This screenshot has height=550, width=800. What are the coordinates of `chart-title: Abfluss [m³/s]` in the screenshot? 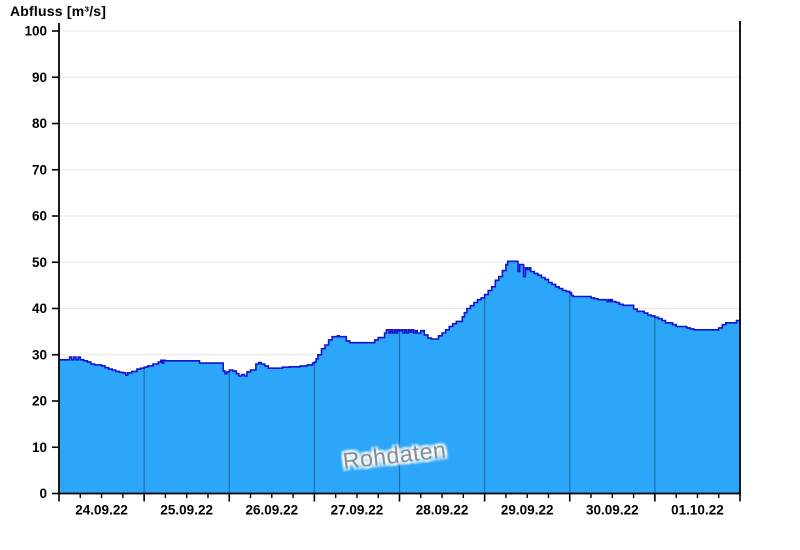 It's located at (58, 11).